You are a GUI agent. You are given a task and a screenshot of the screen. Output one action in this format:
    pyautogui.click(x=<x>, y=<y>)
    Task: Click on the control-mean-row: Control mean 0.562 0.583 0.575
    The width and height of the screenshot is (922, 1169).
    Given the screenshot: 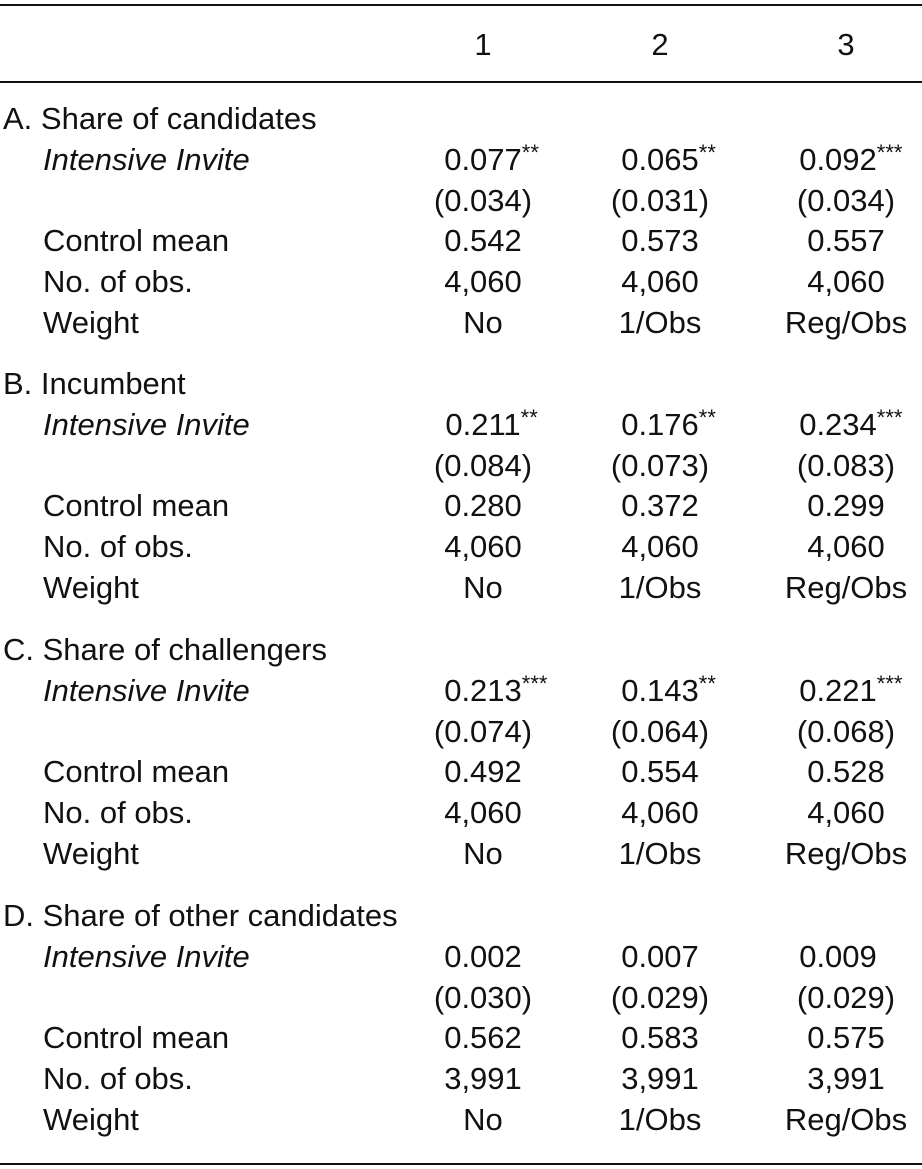 What is the action you would take?
    pyautogui.click(x=461, y=1038)
    